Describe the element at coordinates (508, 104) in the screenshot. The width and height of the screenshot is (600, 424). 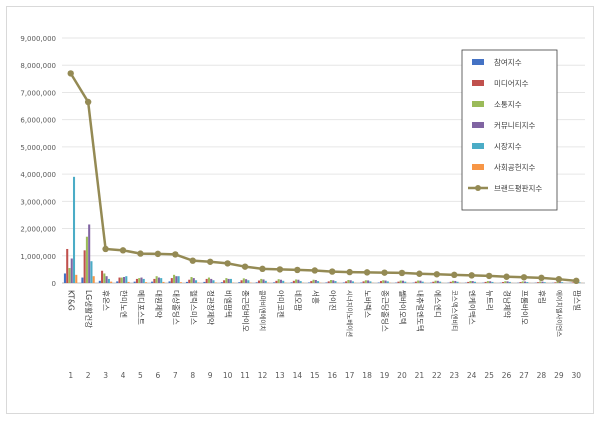
I see `legend-label: 소통지수` at that location.